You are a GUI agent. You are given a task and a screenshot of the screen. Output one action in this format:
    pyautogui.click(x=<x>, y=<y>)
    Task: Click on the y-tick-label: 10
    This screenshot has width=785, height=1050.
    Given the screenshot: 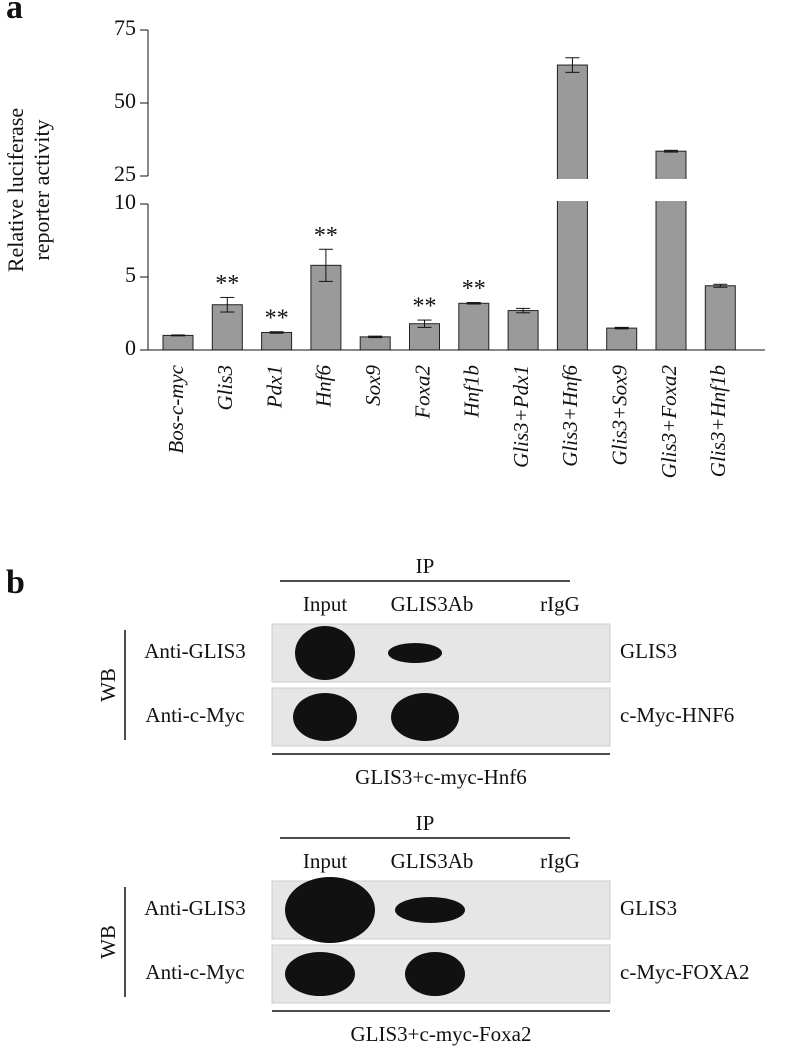 What is the action you would take?
    pyautogui.click(x=125, y=201)
    